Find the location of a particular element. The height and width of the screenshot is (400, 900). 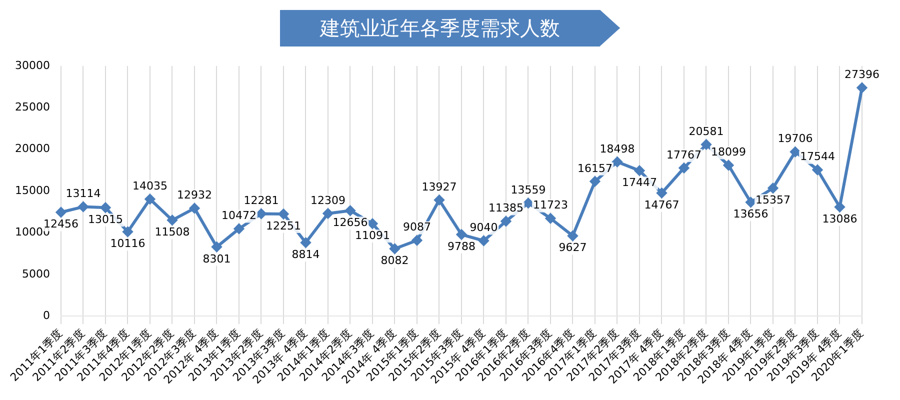

data-label: 12281 is located at coordinates (261, 201).